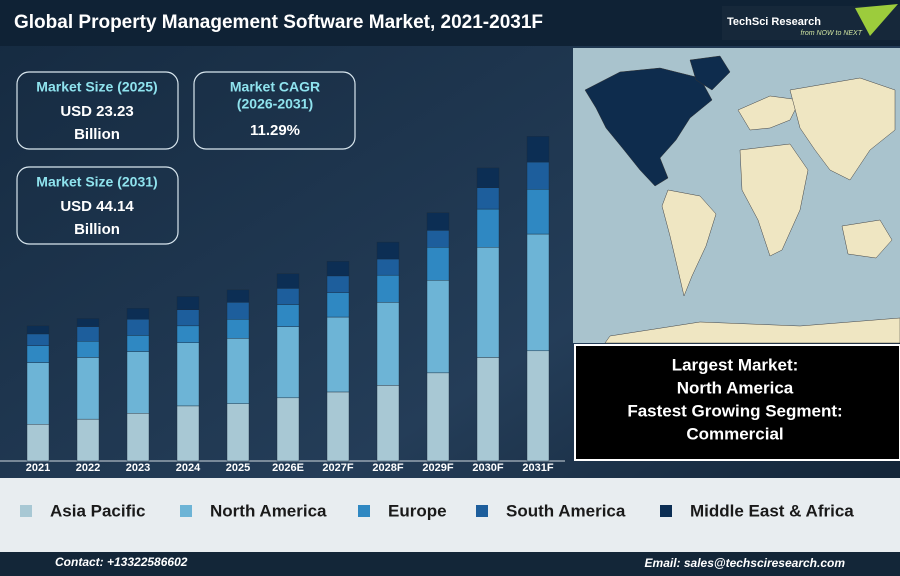 This screenshot has height=576, width=900. I want to click on logo-box, so click(811, 23).